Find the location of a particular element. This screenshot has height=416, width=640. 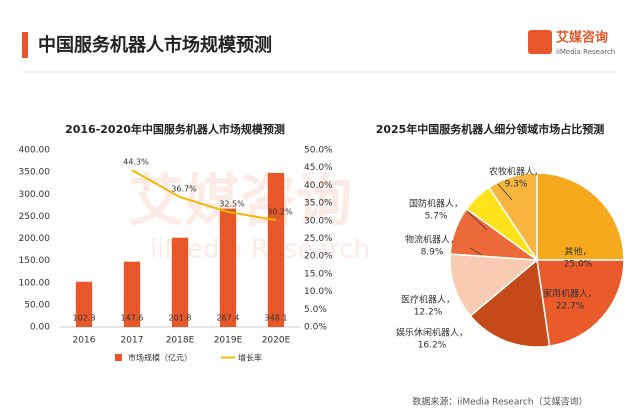

y2-tick-label: 25.0% is located at coordinates (318, 239).